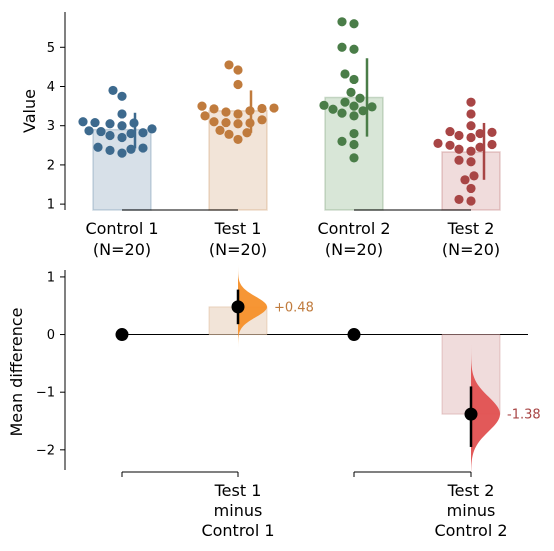 The height and width of the screenshot is (551, 554). What do you see at coordinates (470, 530) in the screenshot?
I see `comparison-label: Control 2` at bounding box center [470, 530].